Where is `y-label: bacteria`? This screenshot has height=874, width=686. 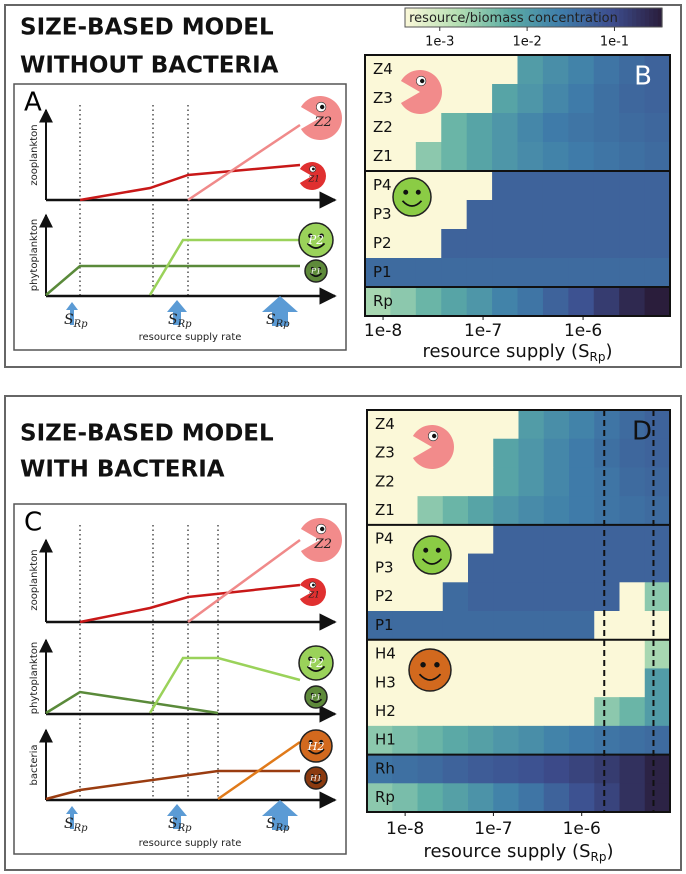
y-label: bacteria is located at coordinates (34, 764).